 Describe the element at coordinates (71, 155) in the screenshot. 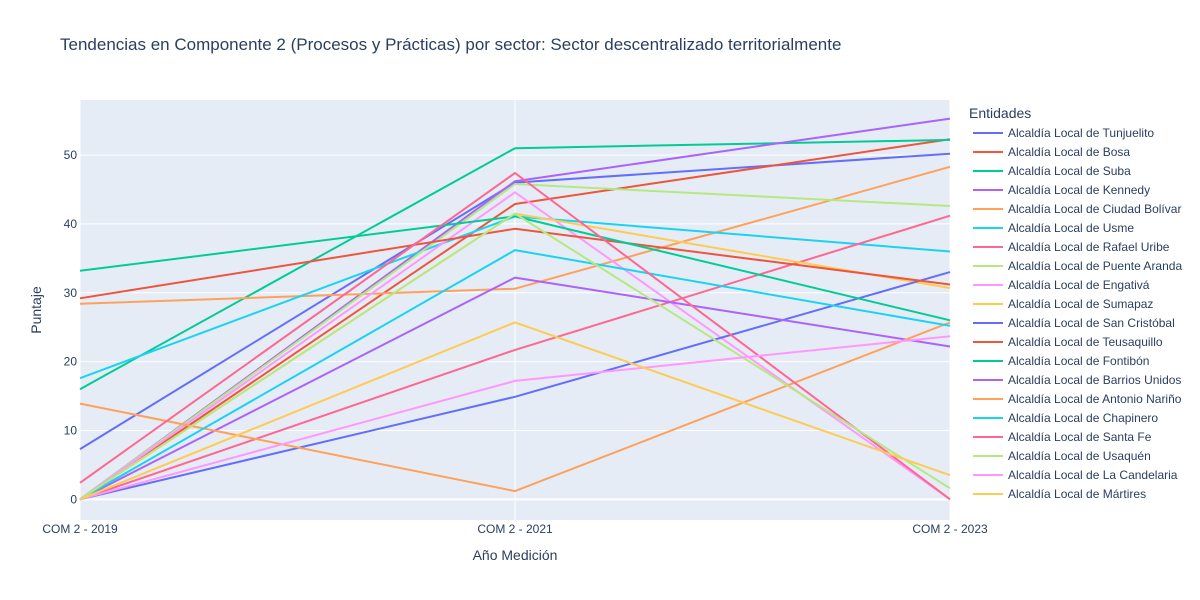

I see `y-tick-label: 50` at that location.